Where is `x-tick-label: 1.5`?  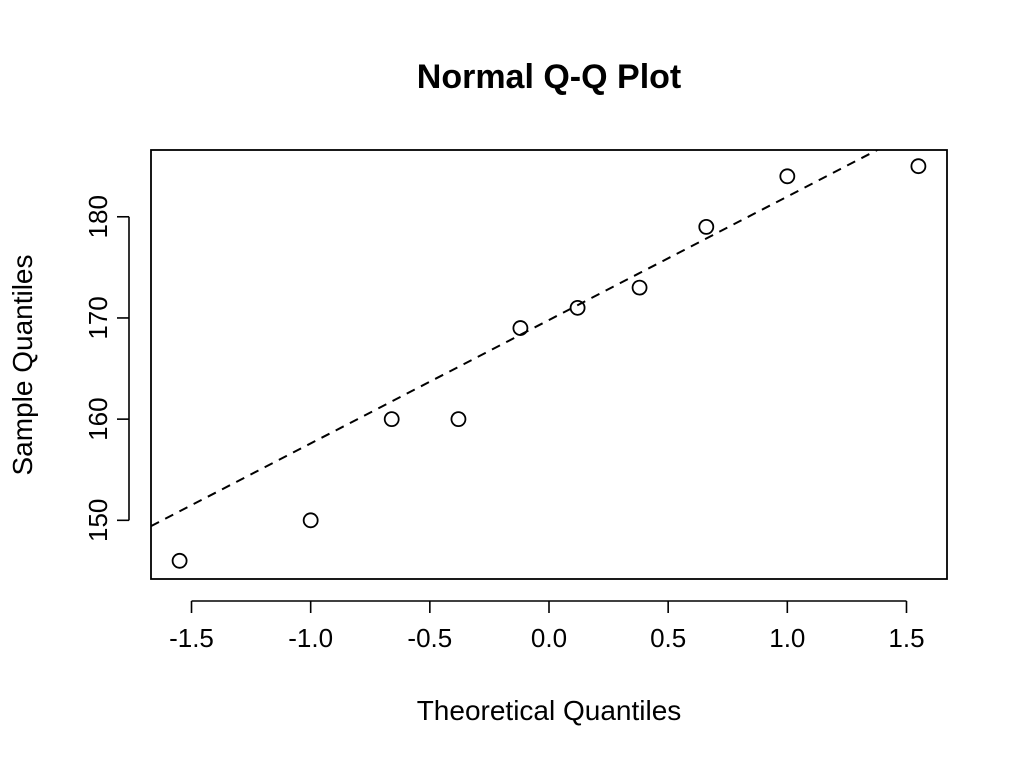
x-tick-label: 1.5 is located at coordinates (906, 638).